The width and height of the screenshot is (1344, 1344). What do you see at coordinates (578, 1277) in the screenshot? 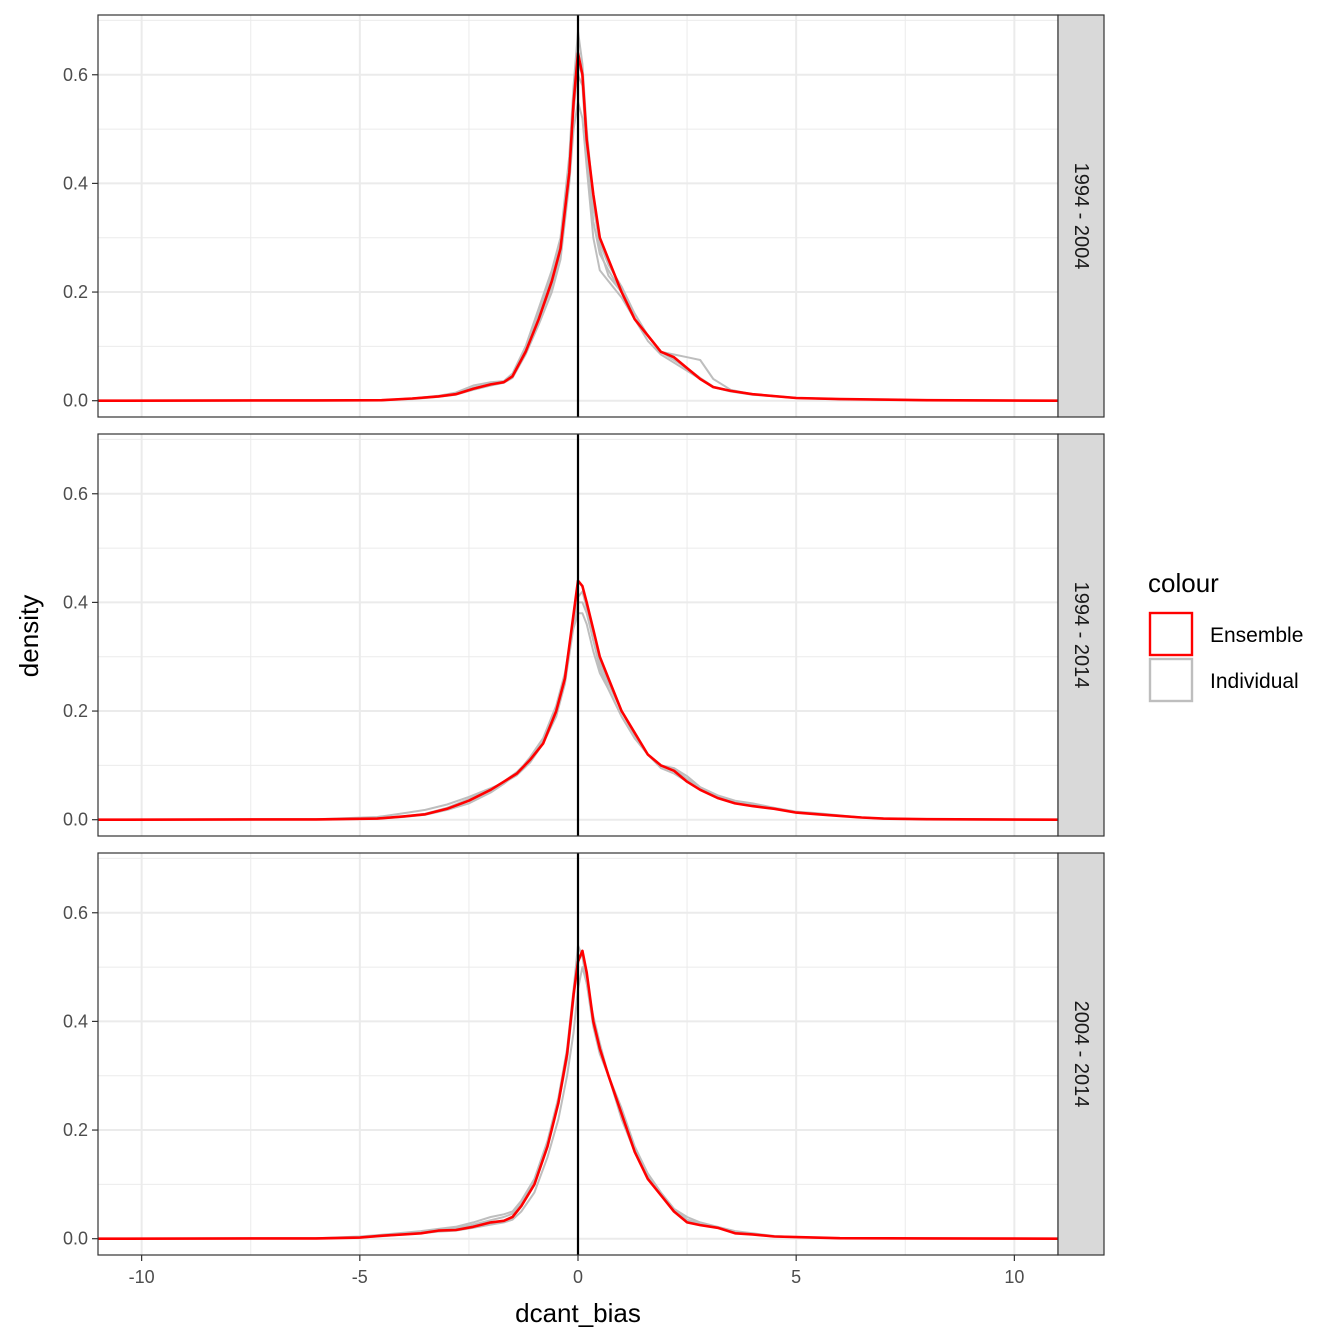
I see `x-tick-label: 0` at bounding box center [578, 1277].